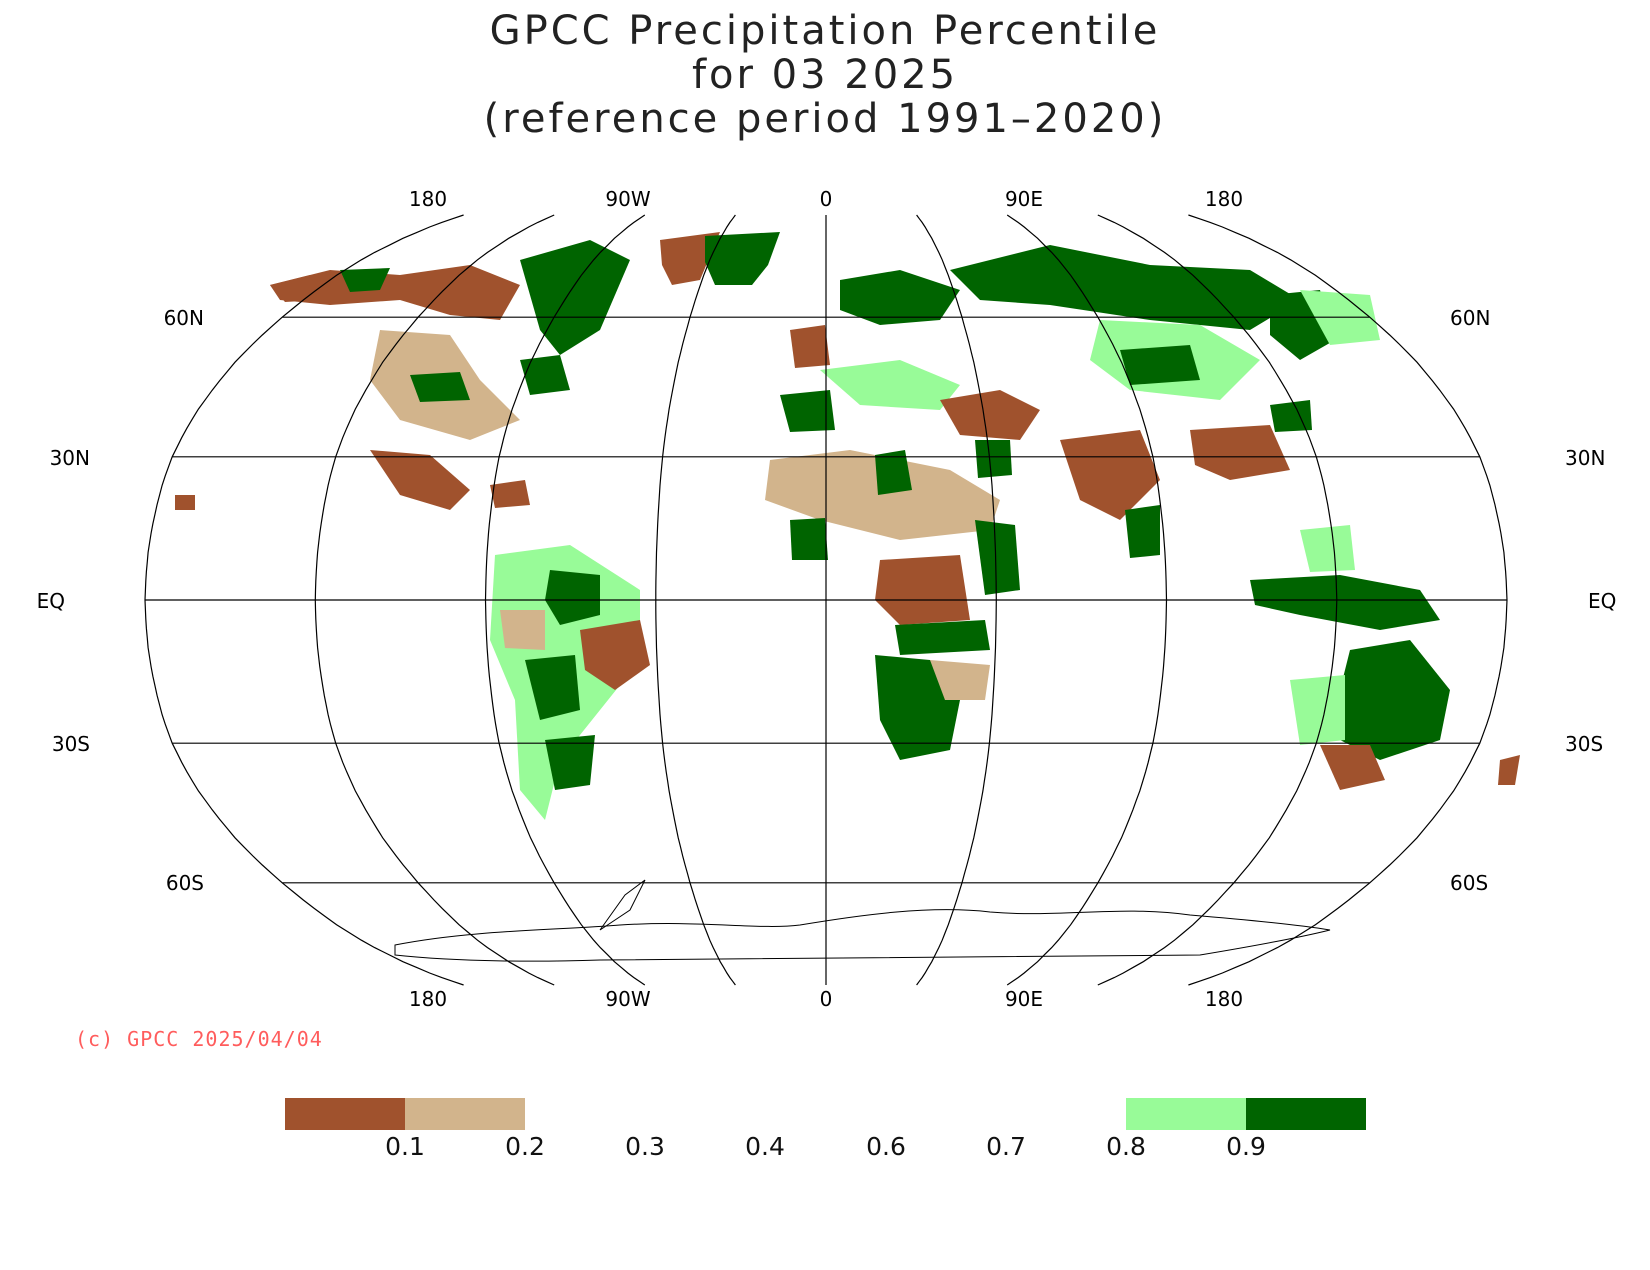  What do you see at coordinates (645, 1146) in the screenshot?
I see `legend-tick: 0.3` at bounding box center [645, 1146].